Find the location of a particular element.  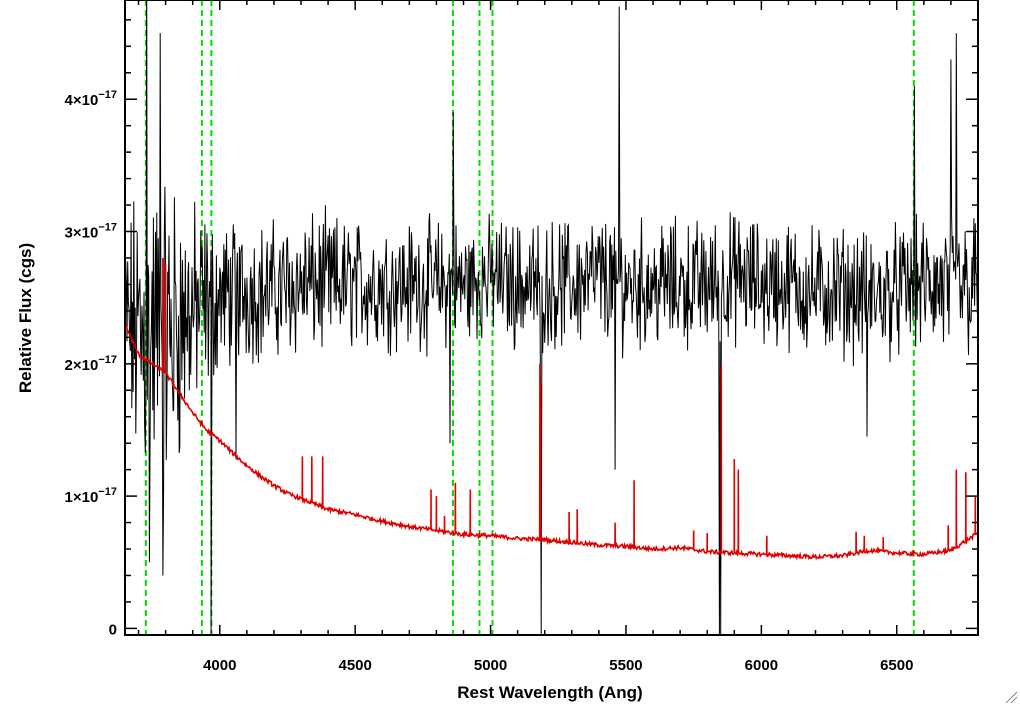

x-tick-label: 4500 is located at coordinates (354, 665).